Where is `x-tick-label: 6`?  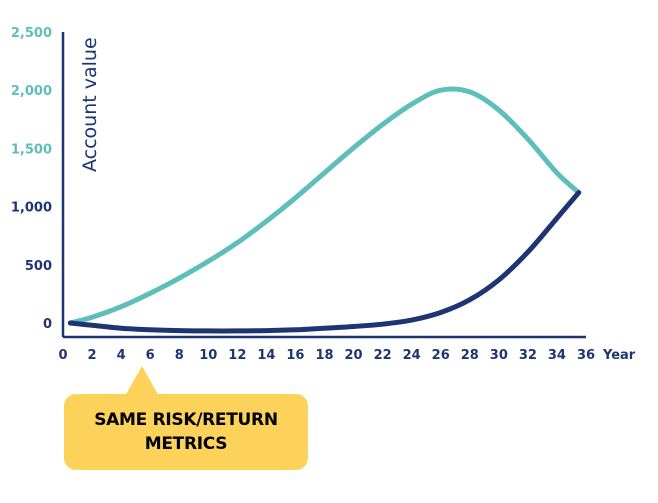
x-tick-label: 6 is located at coordinates (150, 355).